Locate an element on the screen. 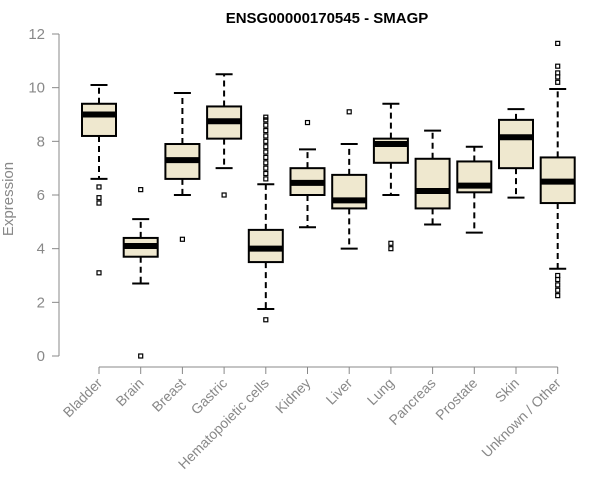  x-tick-label: Breast is located at coordinates (169, 395).